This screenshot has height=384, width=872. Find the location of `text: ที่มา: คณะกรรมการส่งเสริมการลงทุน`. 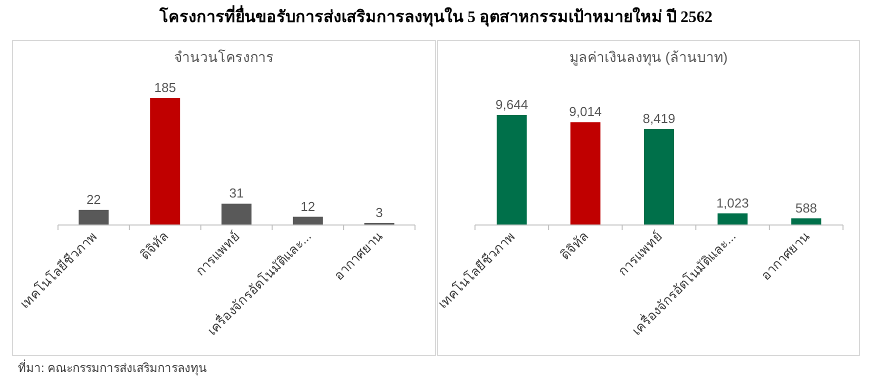

text: ที่มา: คณะกรรมการส่งเสริมการลงทุน is located at coordinates (112, 367).